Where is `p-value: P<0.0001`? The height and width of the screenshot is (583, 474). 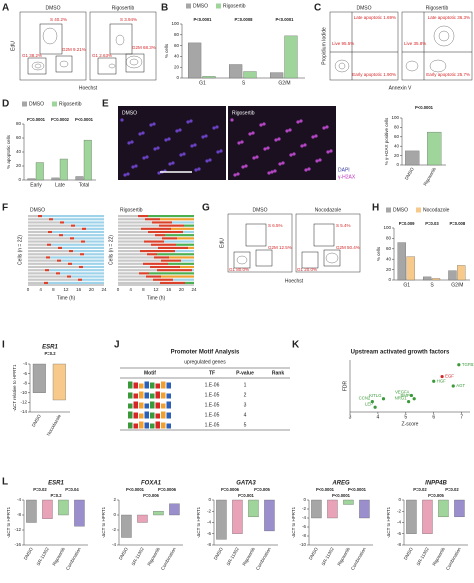
p-value: P<0.0001 is located at coordinates (325, 489).